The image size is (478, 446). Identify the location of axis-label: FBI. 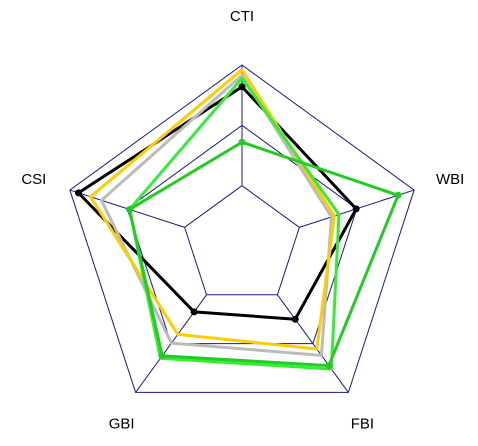
(362, 423).